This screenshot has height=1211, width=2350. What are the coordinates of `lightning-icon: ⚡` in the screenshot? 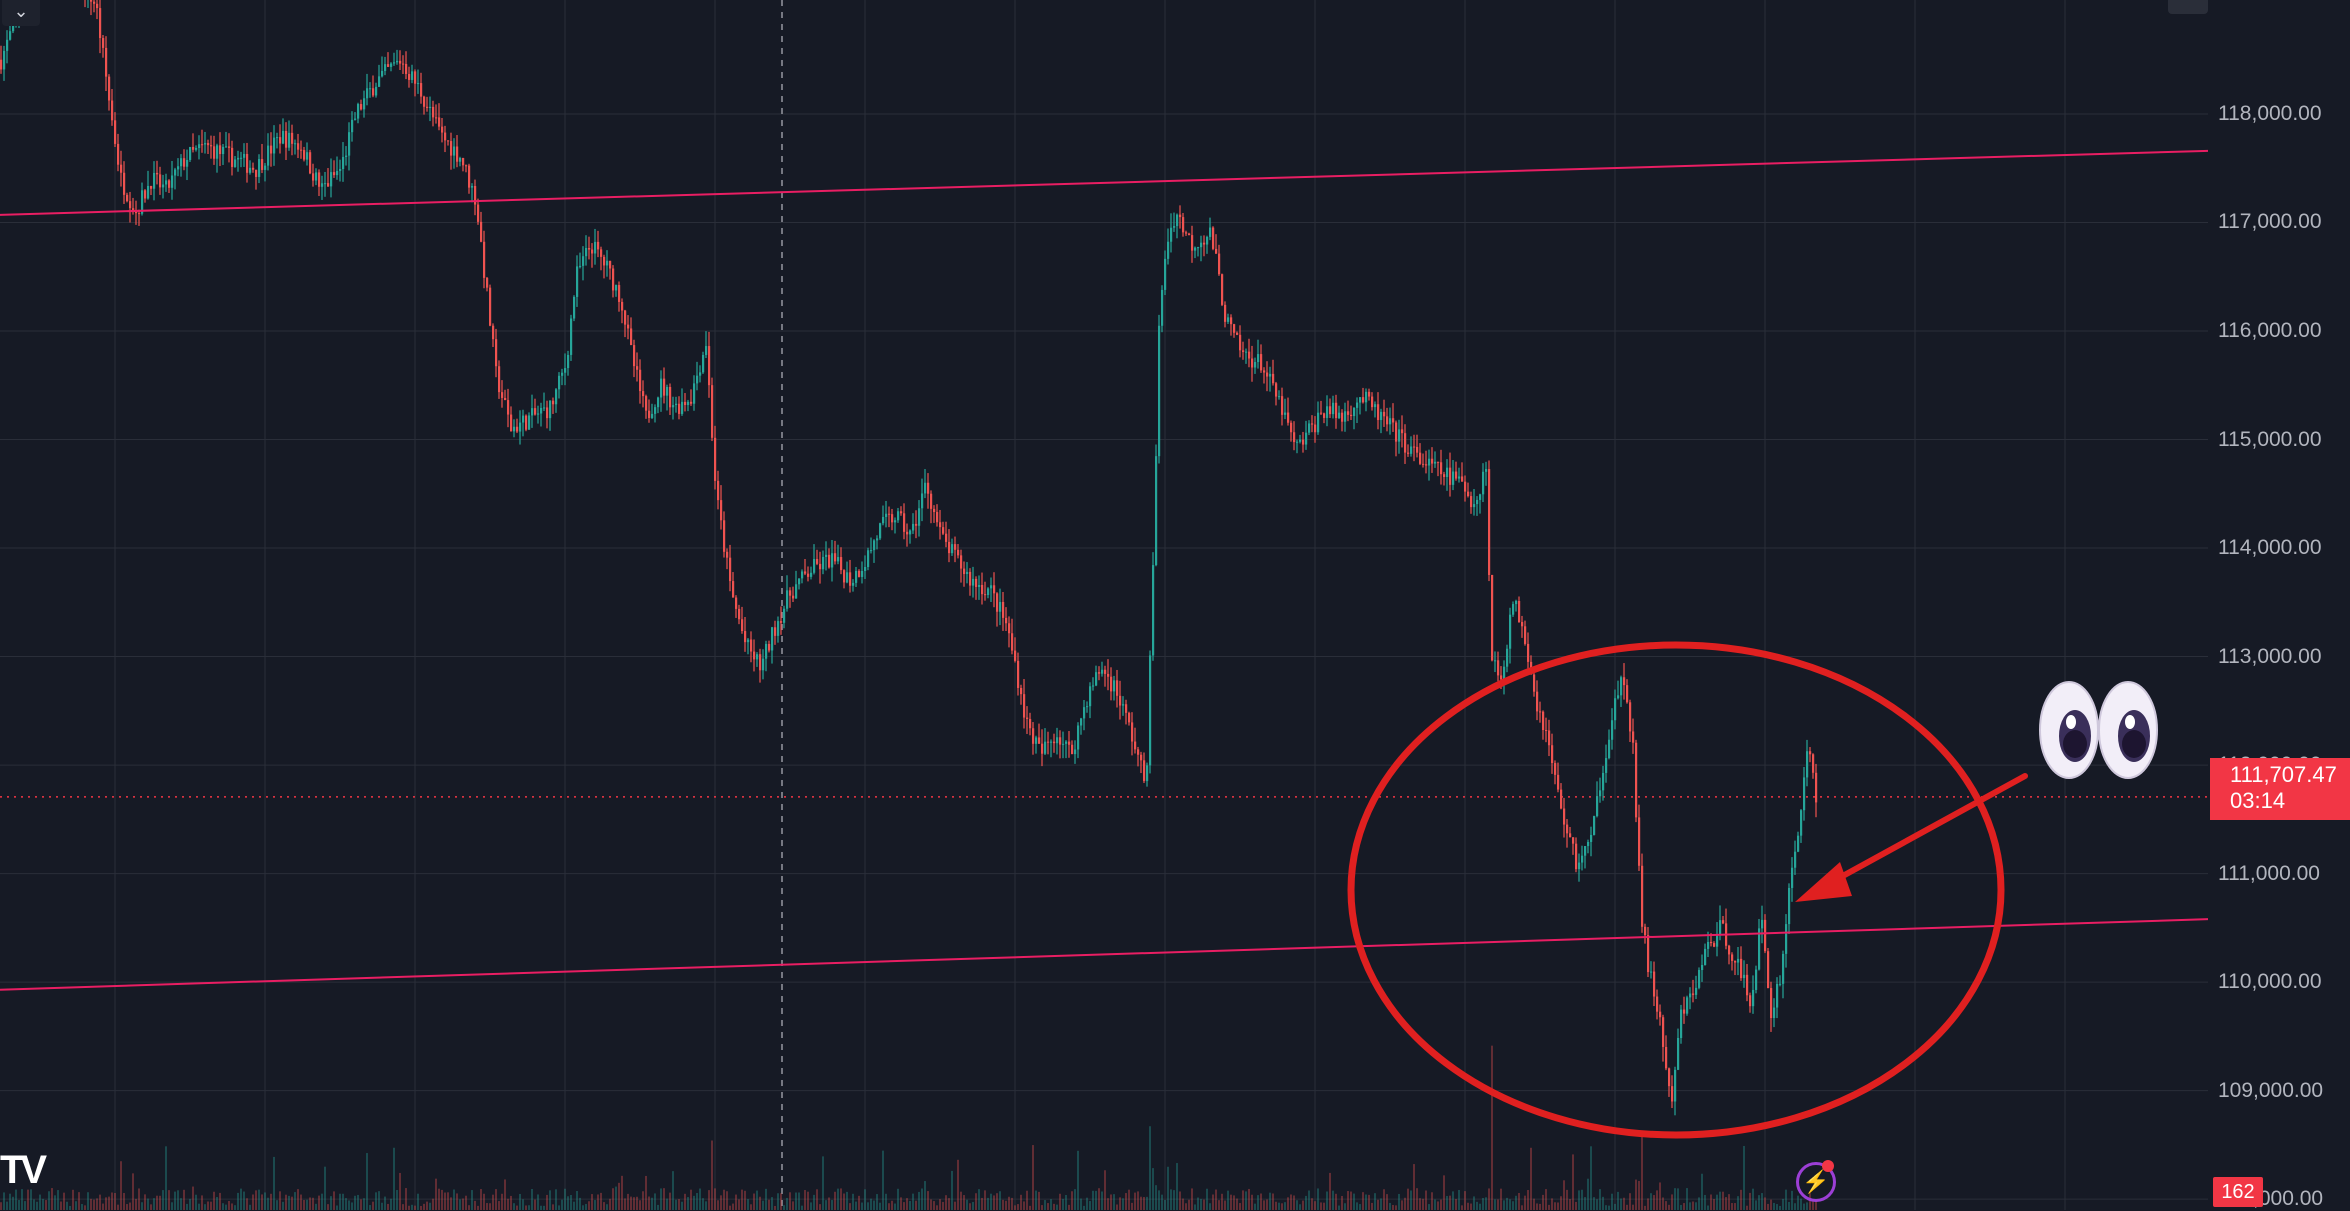 It's located at (1816, 1182).